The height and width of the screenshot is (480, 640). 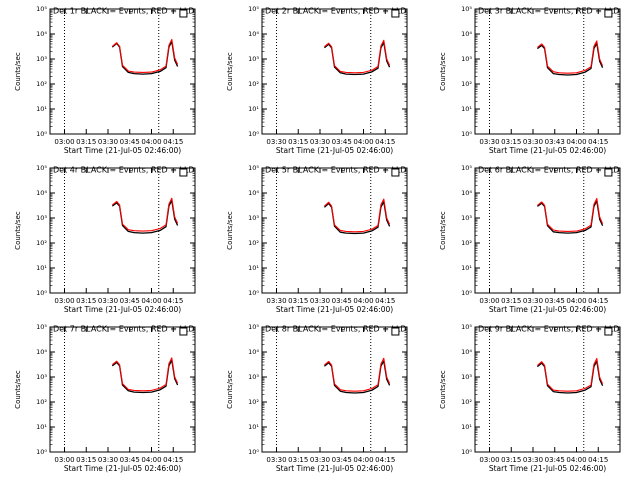 What do you see at coordinates (336, 329) in the screenshot?
I see `panel-title: Det 8r BLACK = Events, RED = LLD` at bounding box center [336, 329].